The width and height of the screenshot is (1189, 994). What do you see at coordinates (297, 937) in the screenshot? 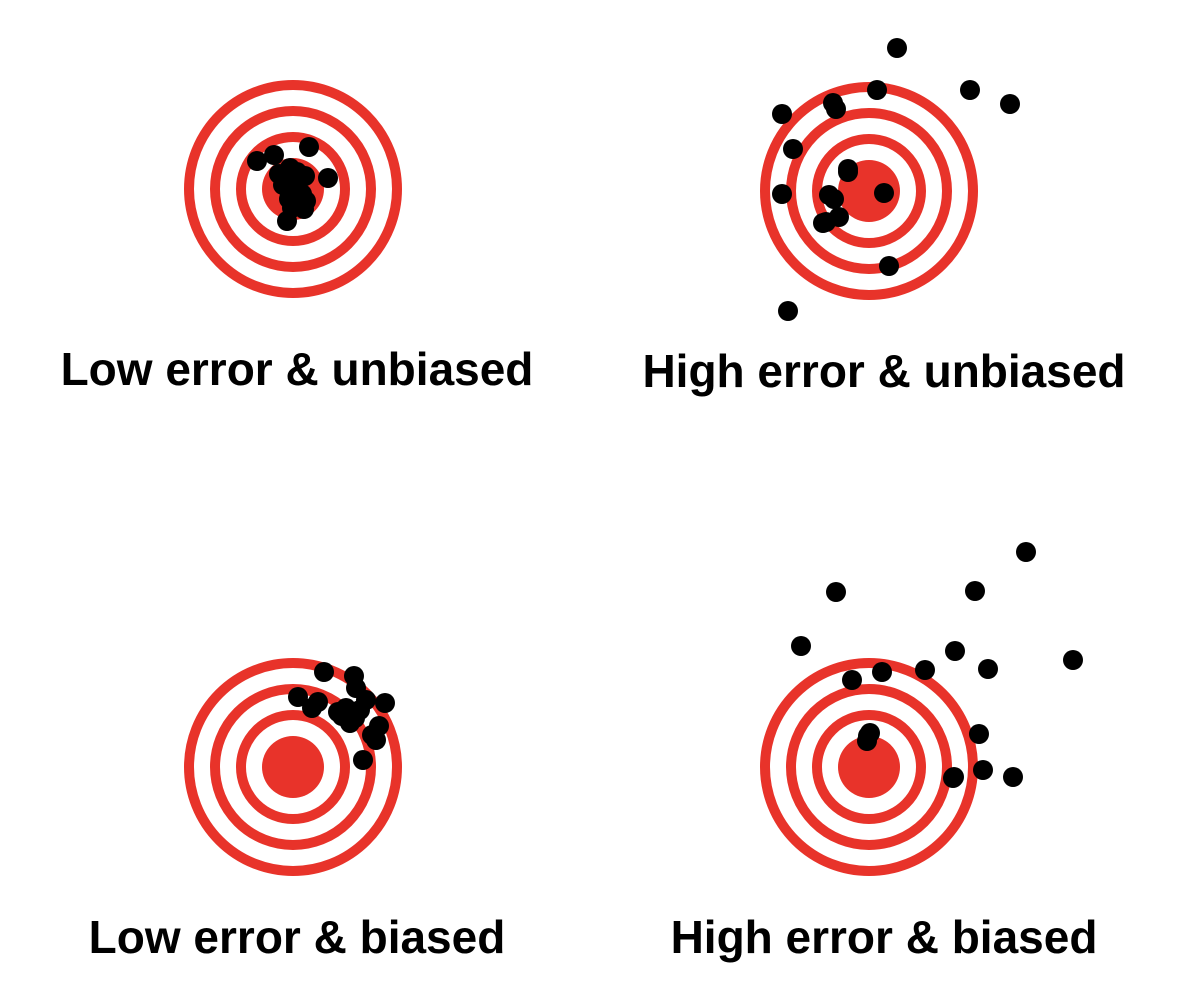
I see `panel-label-low-error-biased: Low error & biased` at bounding box center [297, 937].